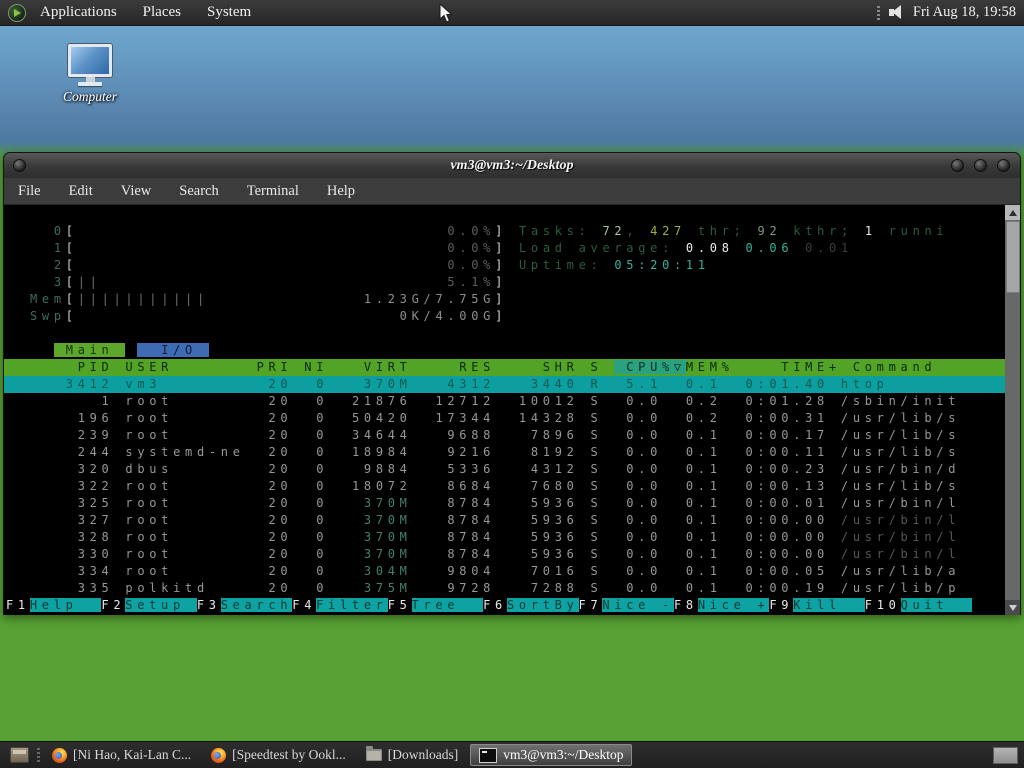 The height and width of the screenshot is (768, 1024). I want to click on workspace-switcher, so click(1005, 755).